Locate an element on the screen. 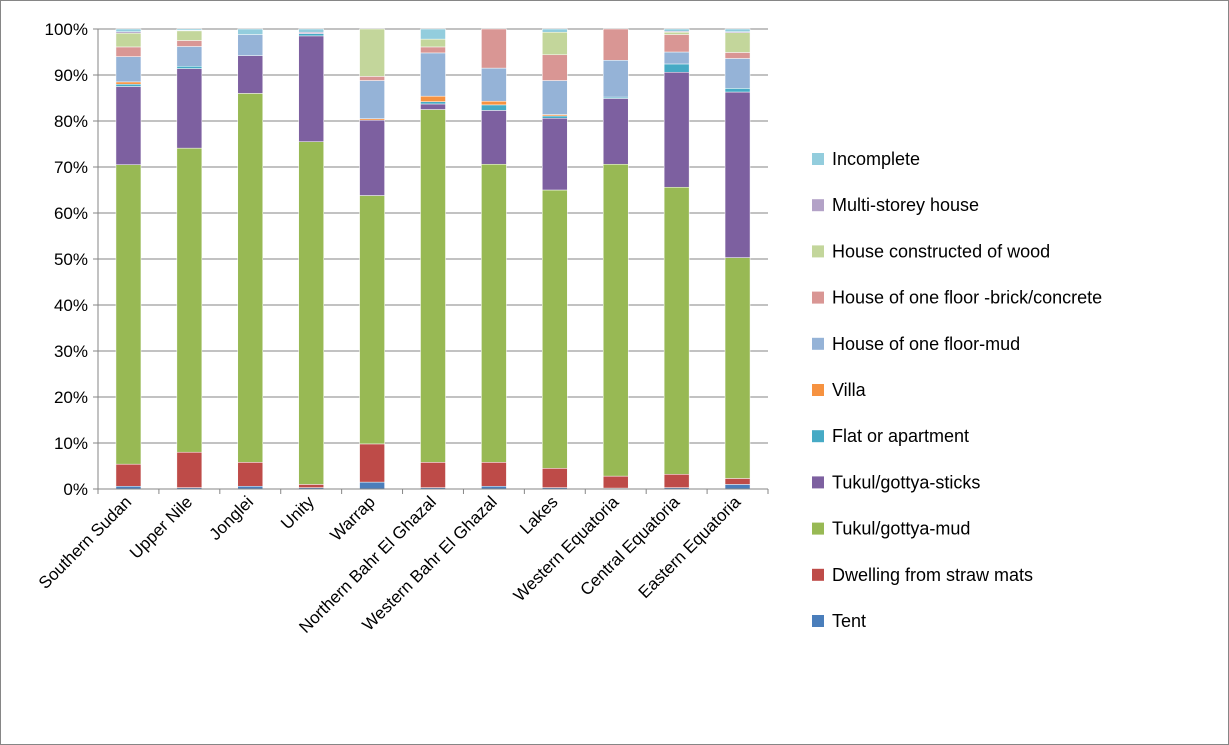  x-category-label: Western Equatoria is located at coordinates (566, 548).